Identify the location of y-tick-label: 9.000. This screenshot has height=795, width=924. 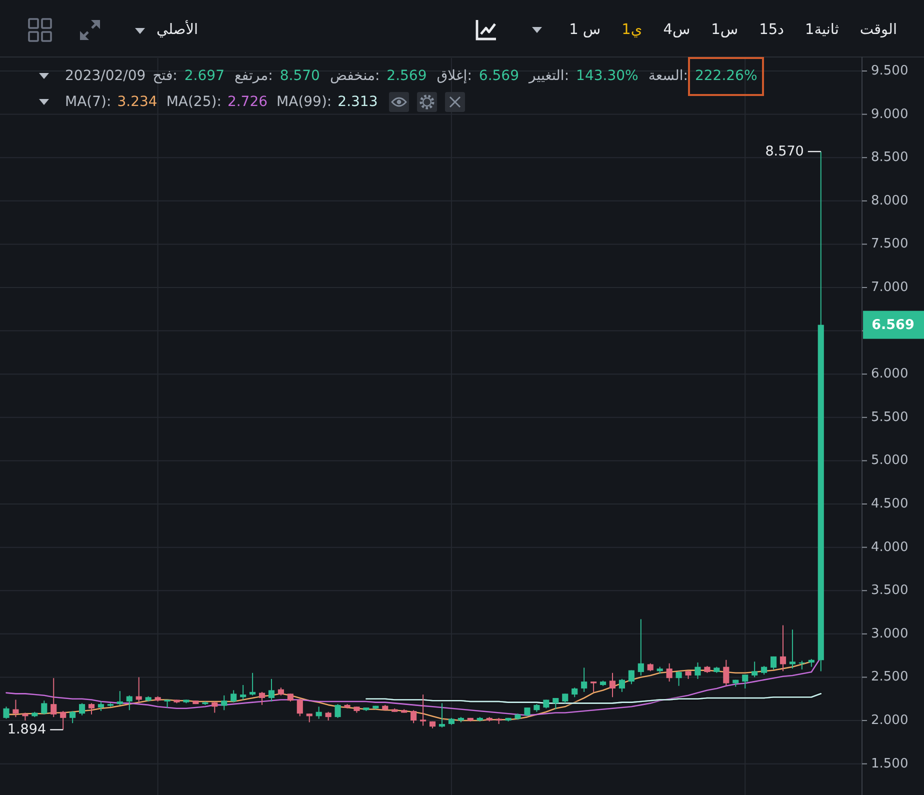
(889, 114).